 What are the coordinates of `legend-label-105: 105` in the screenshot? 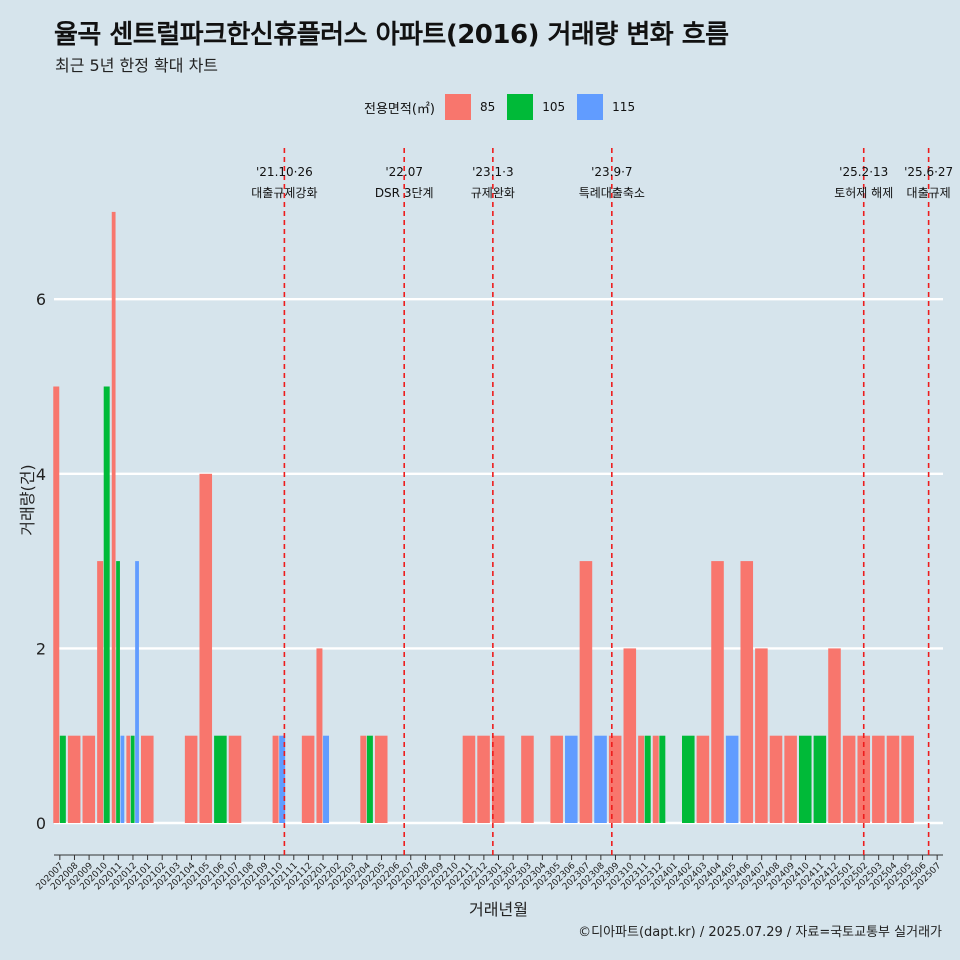 It's located at (554, 107).